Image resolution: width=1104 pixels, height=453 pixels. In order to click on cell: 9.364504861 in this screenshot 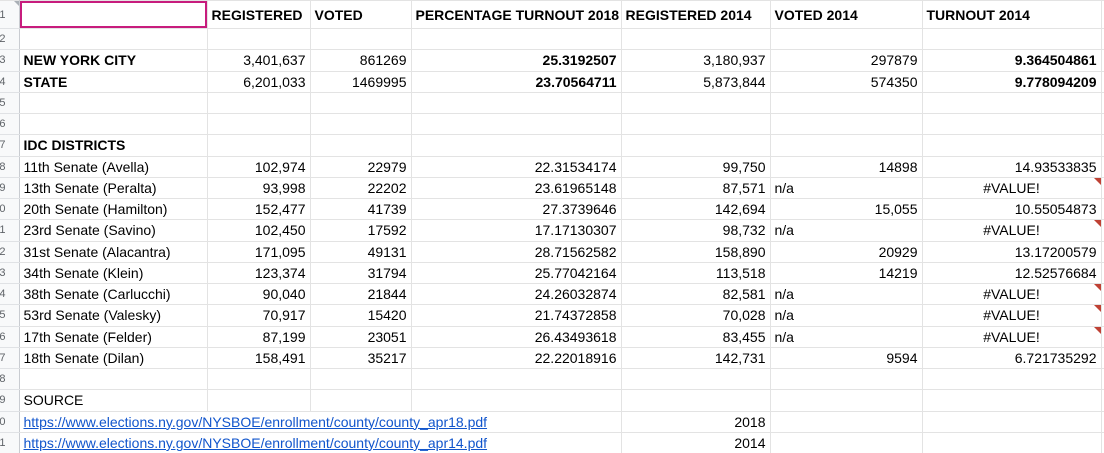, I will do `click(1012, 60)`.